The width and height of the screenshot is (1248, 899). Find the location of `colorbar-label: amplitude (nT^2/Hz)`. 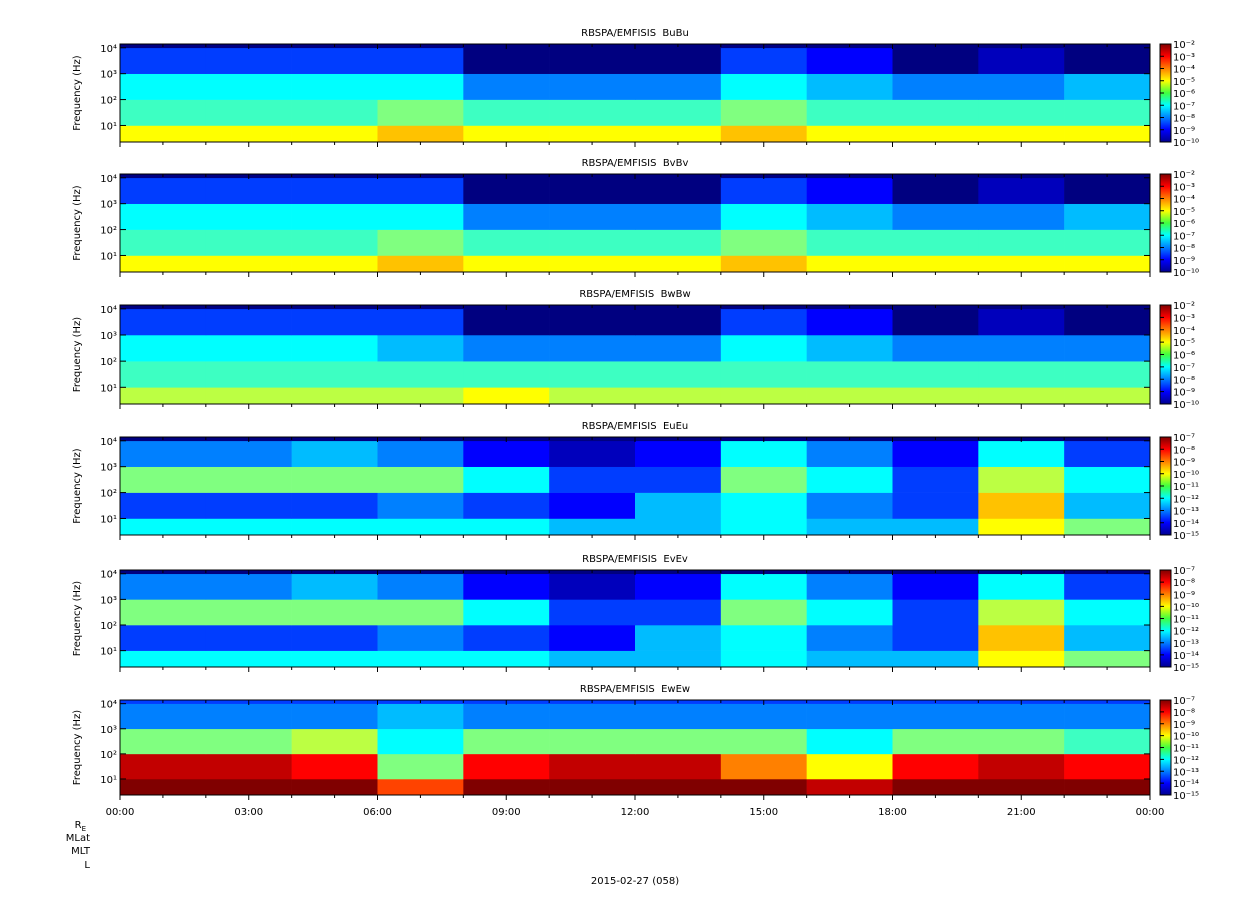

colorbar-label: amplitude (nT^2/Hz) is located at coordinates (1234, 354).